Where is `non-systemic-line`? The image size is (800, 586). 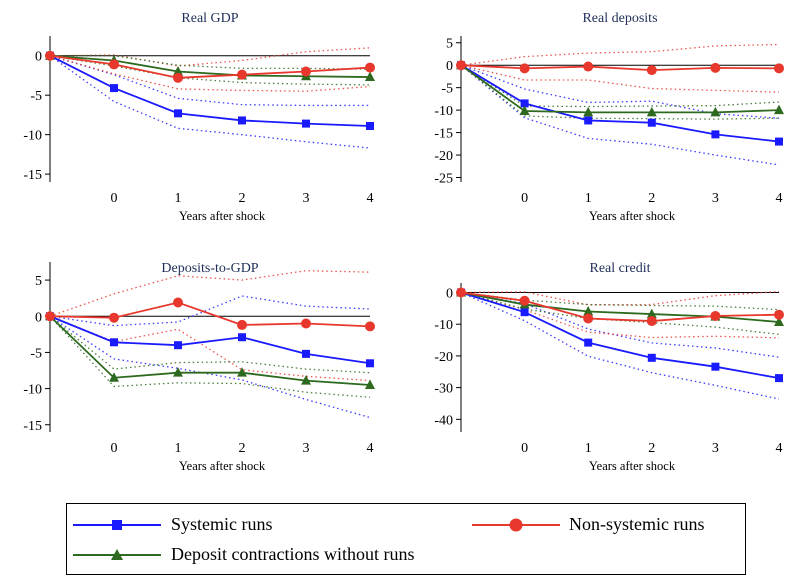 non-systemic-line is located at coordinates (210, 314).